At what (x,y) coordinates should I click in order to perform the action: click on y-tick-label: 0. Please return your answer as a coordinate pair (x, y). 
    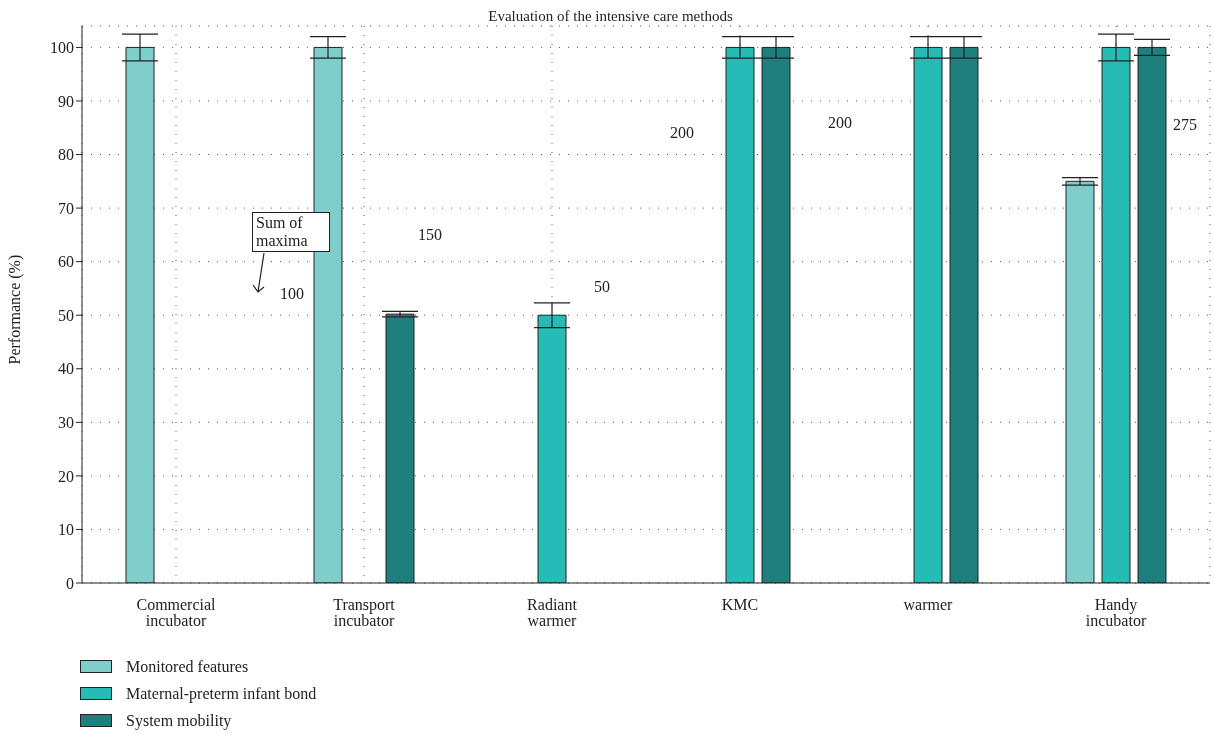
    Looking at the image, I should click on (70, 583).